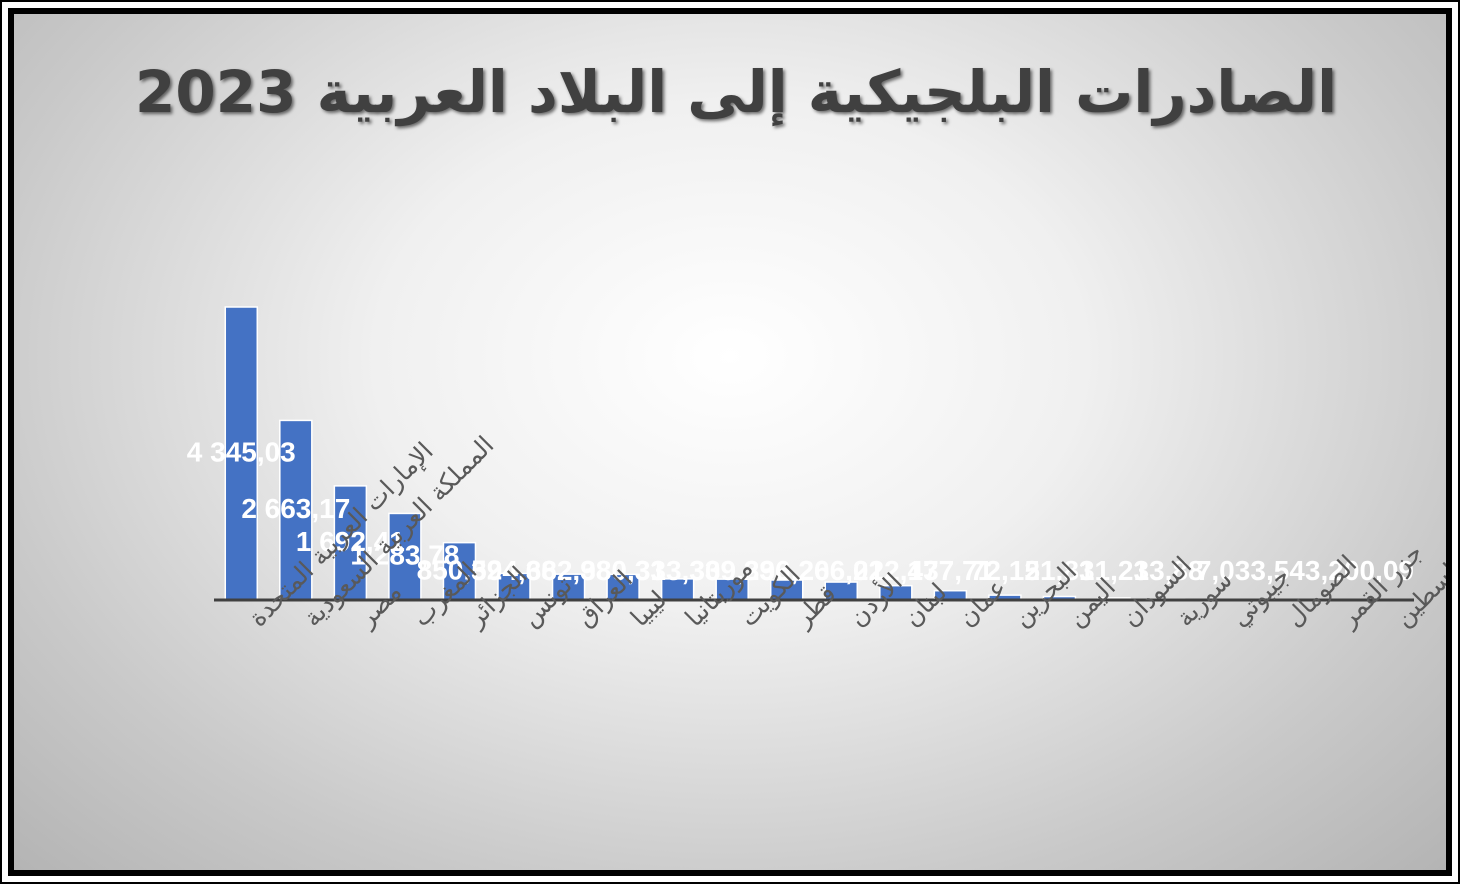 The width and height of the screenshot is (1460, 884). I want to click on data-label-22: 0,09, so click(1386, 570).